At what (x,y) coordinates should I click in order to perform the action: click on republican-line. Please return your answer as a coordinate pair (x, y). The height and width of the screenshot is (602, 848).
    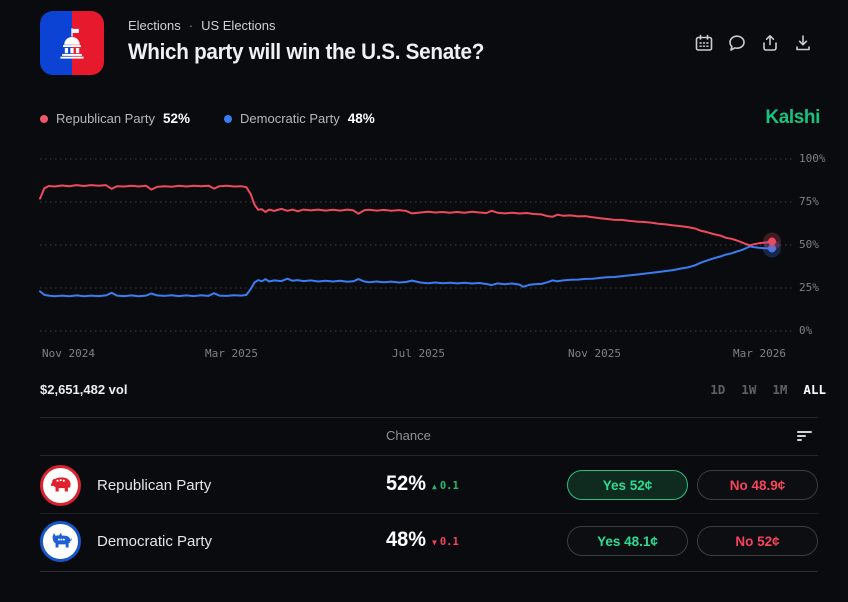
    Looking at the image, I should click on (406, 215).